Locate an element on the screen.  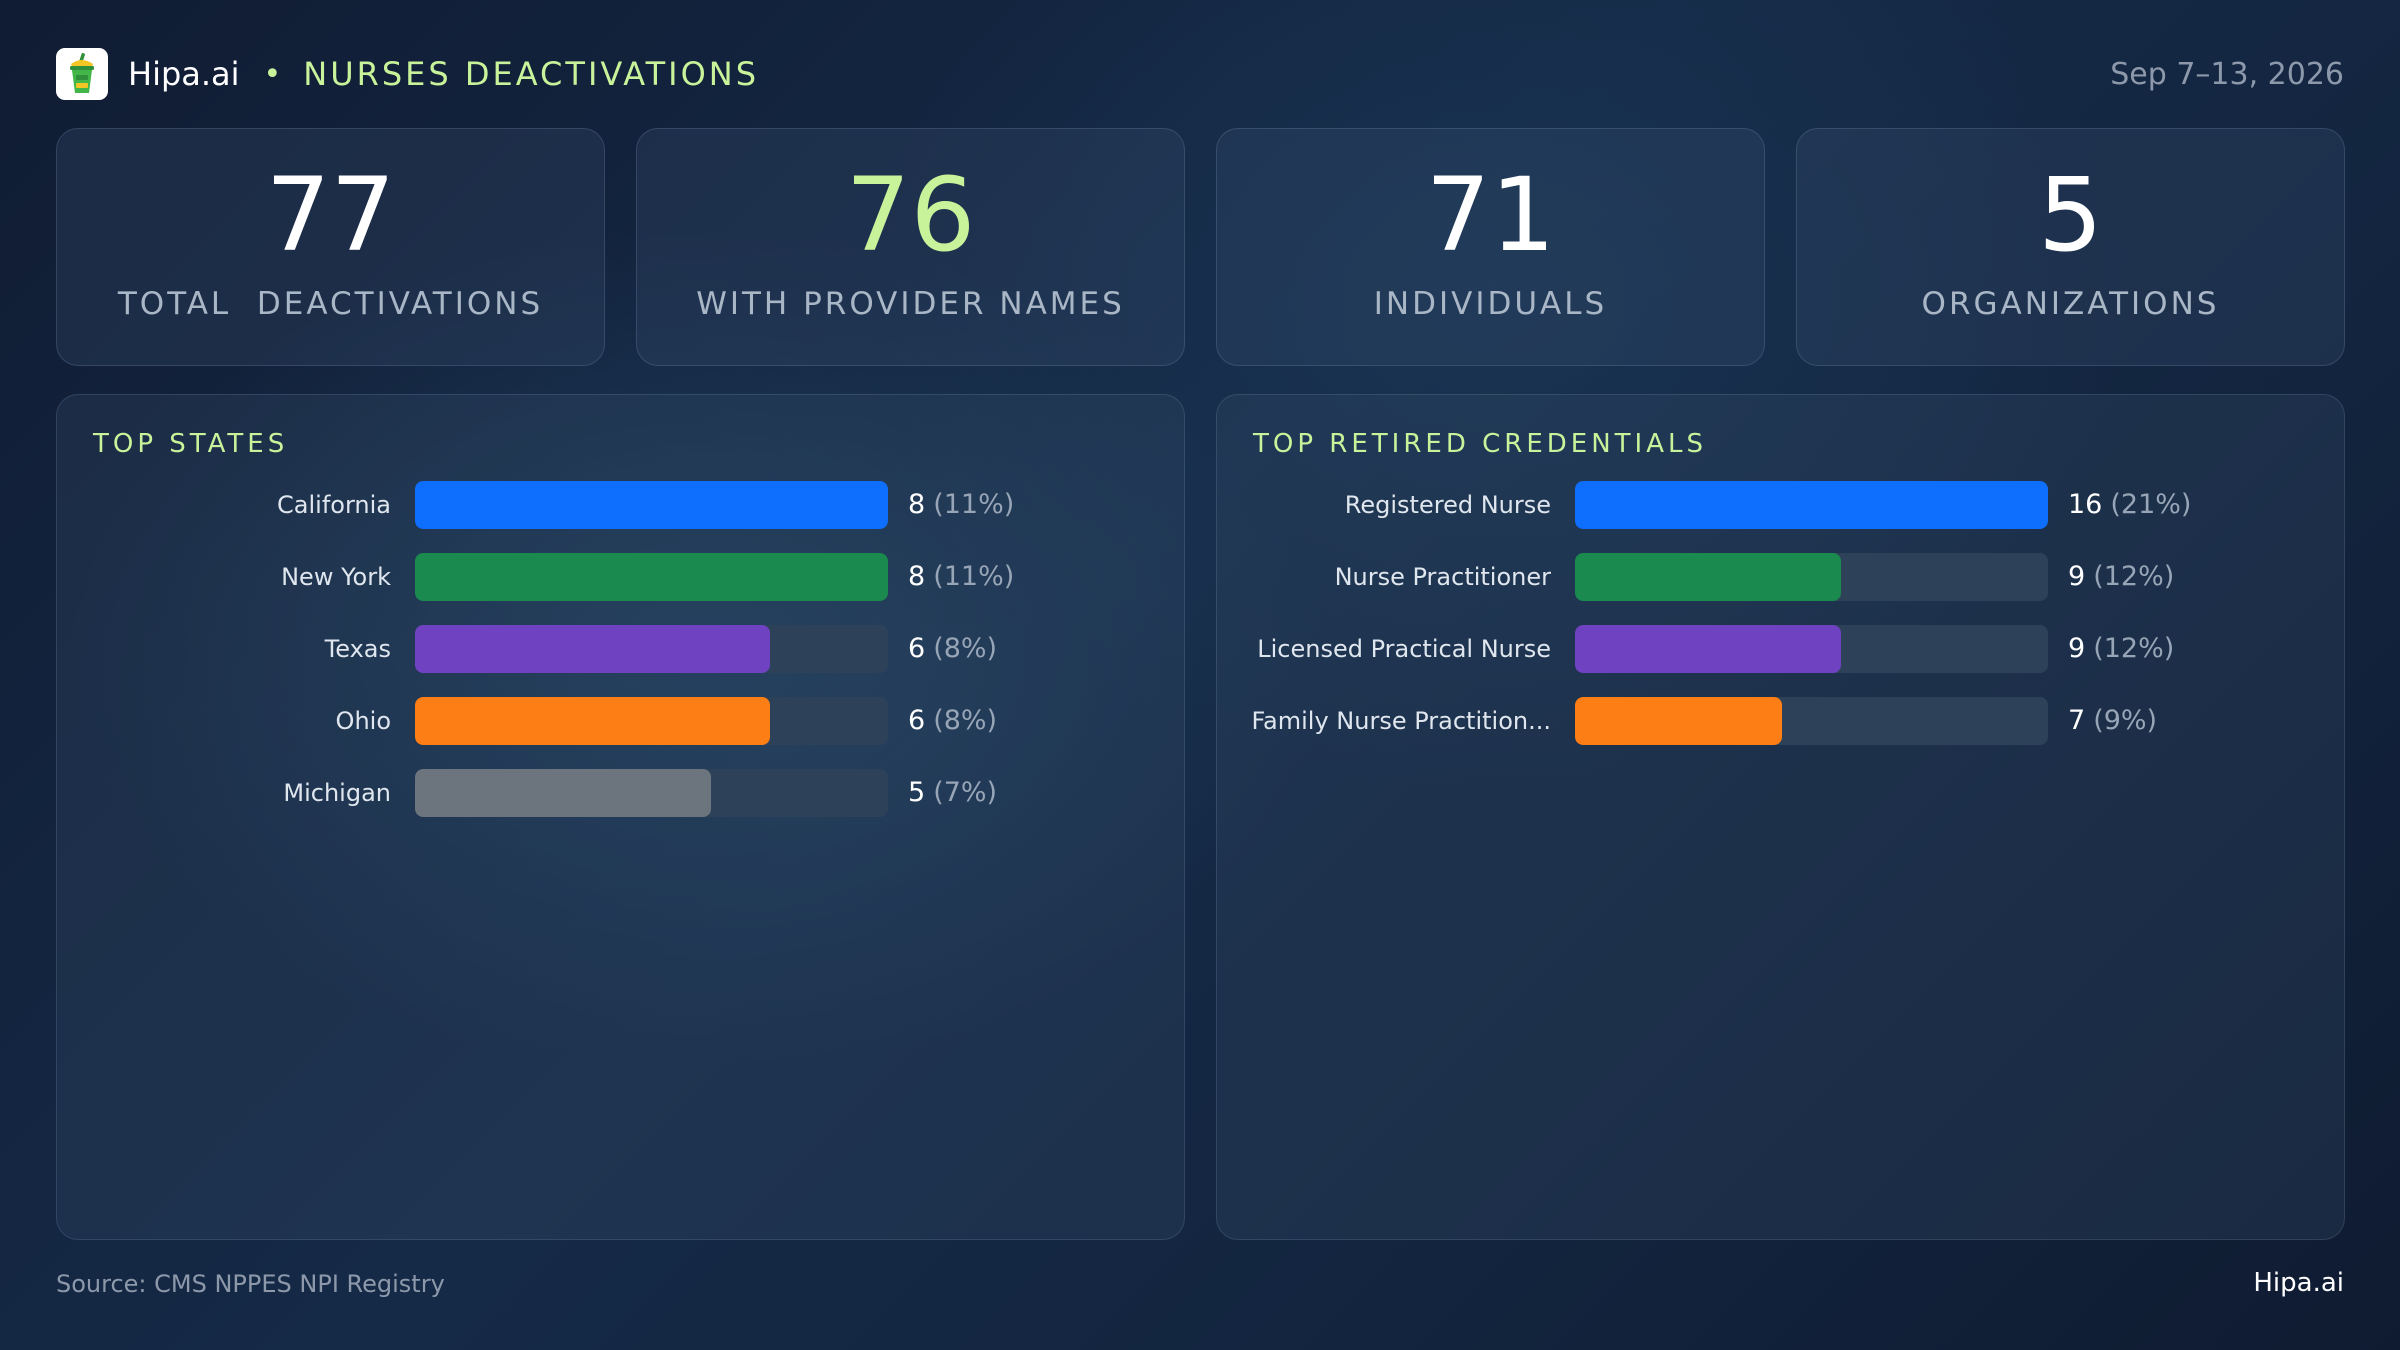
bar-count: 16 is located at coordinates (2085, 504).